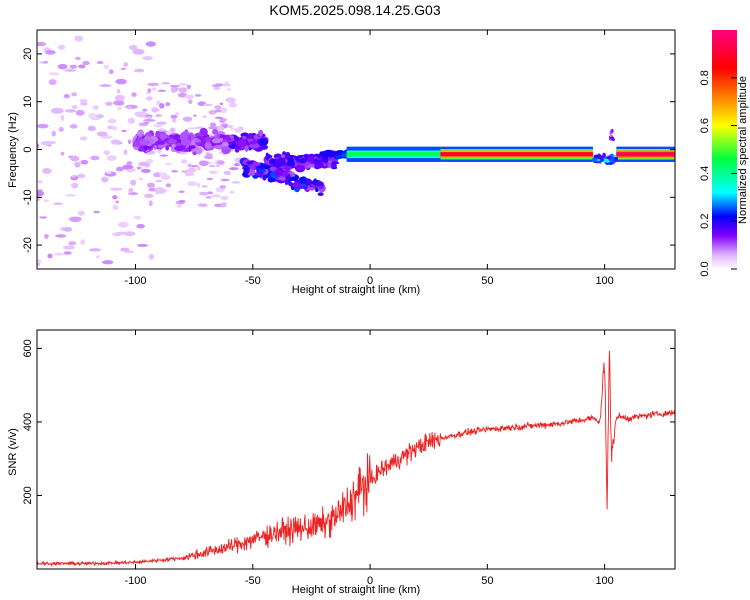 The image size is (750, 600). Describe the element at coordinates (604, 281) in the screenshot. I see `spectrogram-xtick-label: 100` at that location.